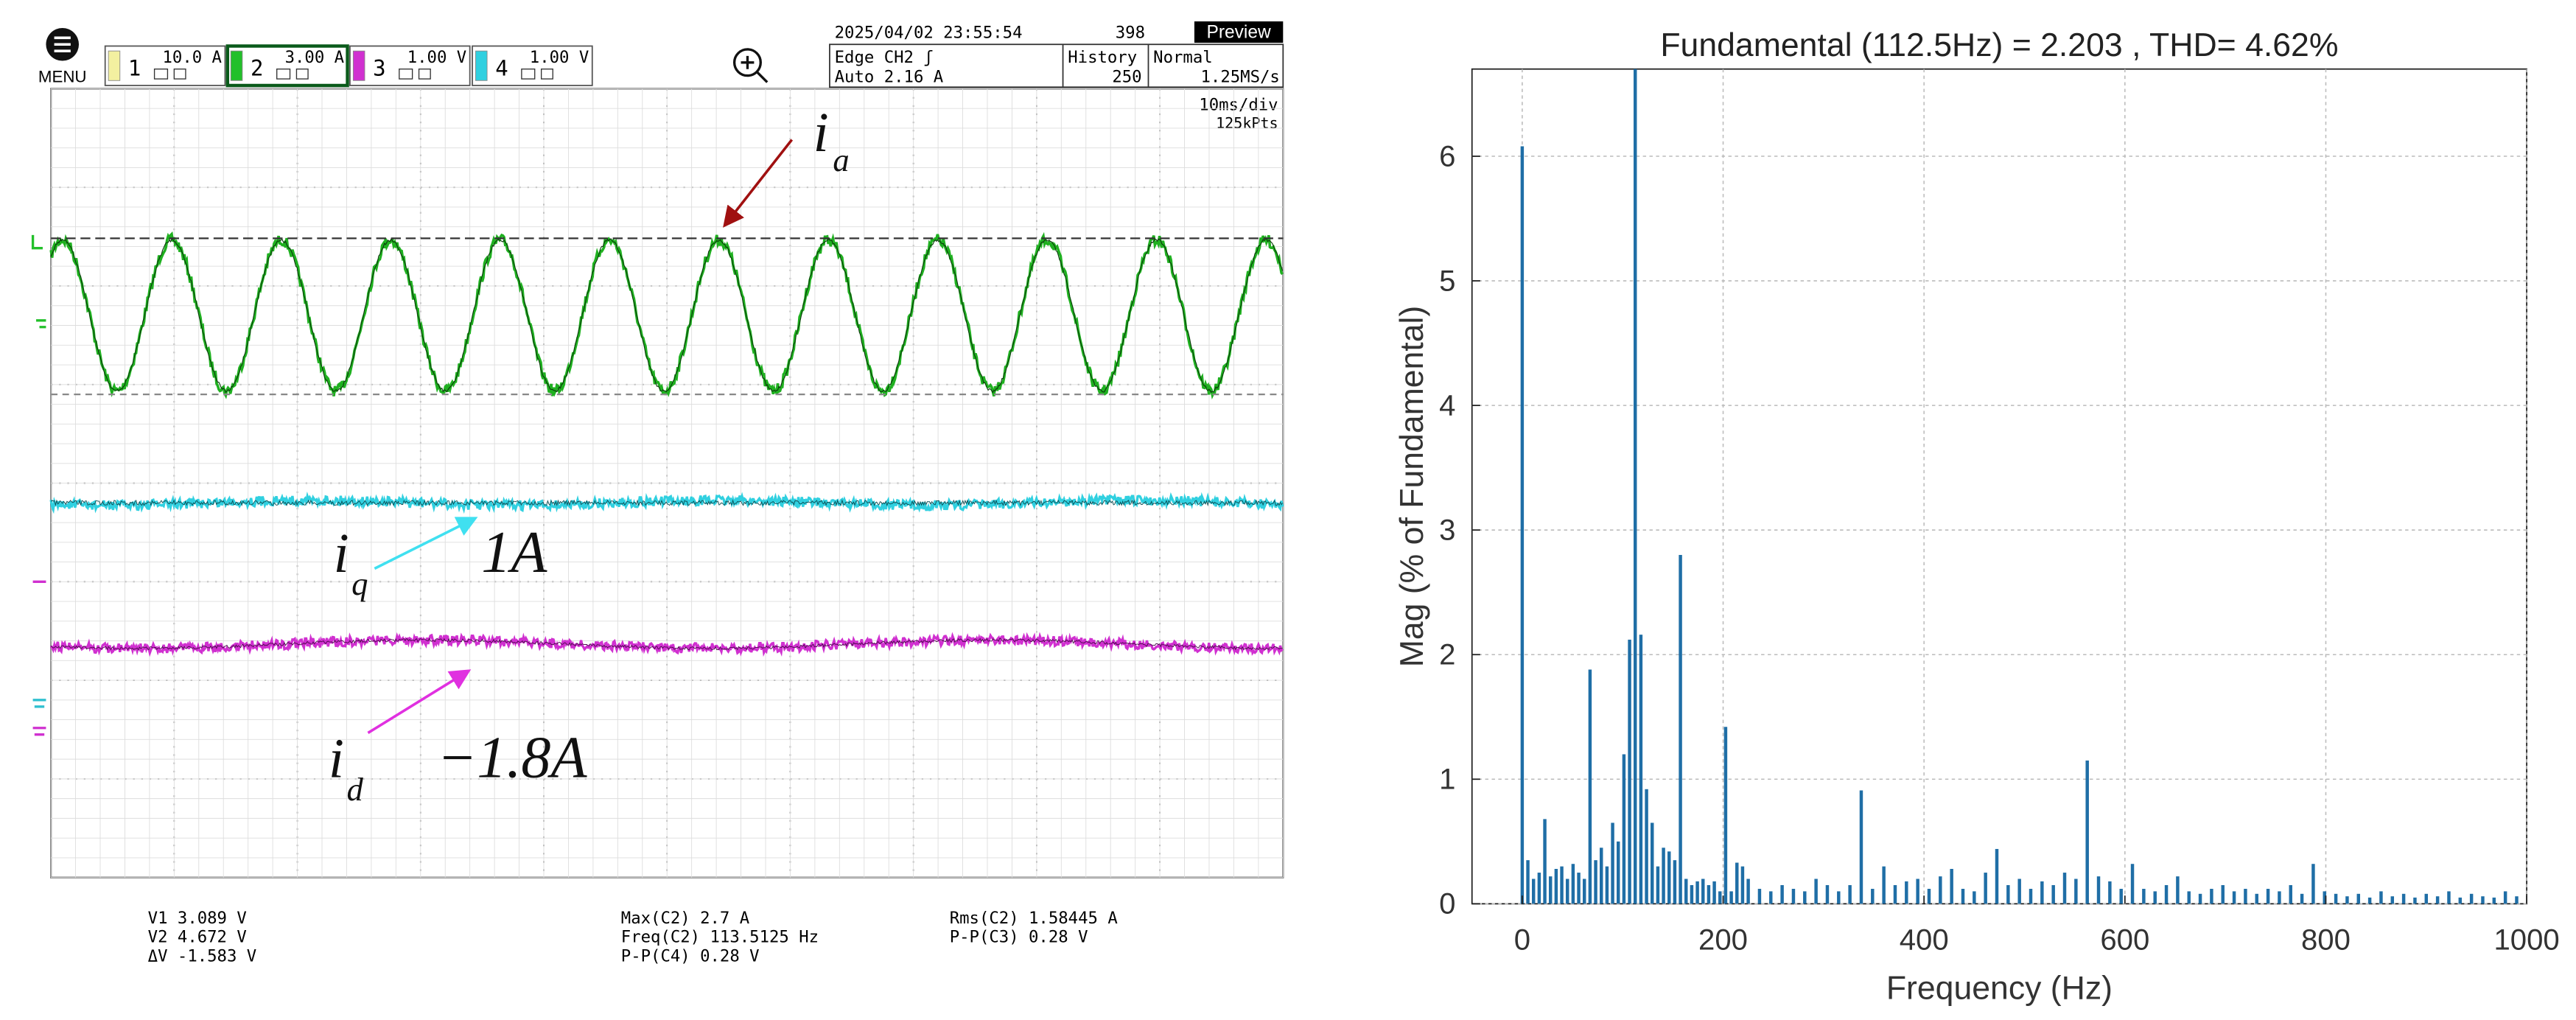  I want to click on measurement: ΔV -1.583 V, so click(203, 956).